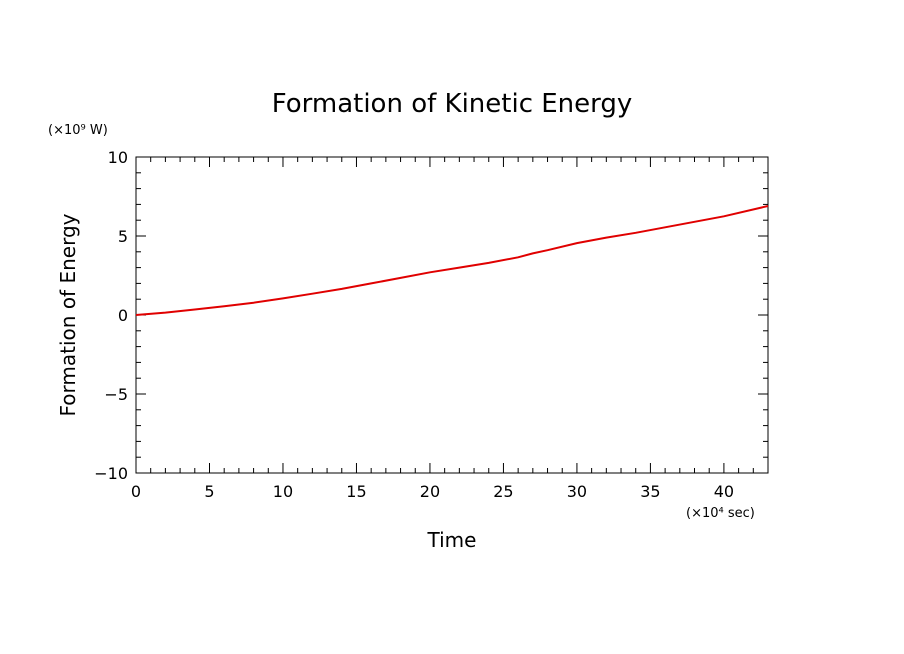 The width and height of the screenshot is (904, 654). I want to click on x-tick-label: 25, so click(503, 491).